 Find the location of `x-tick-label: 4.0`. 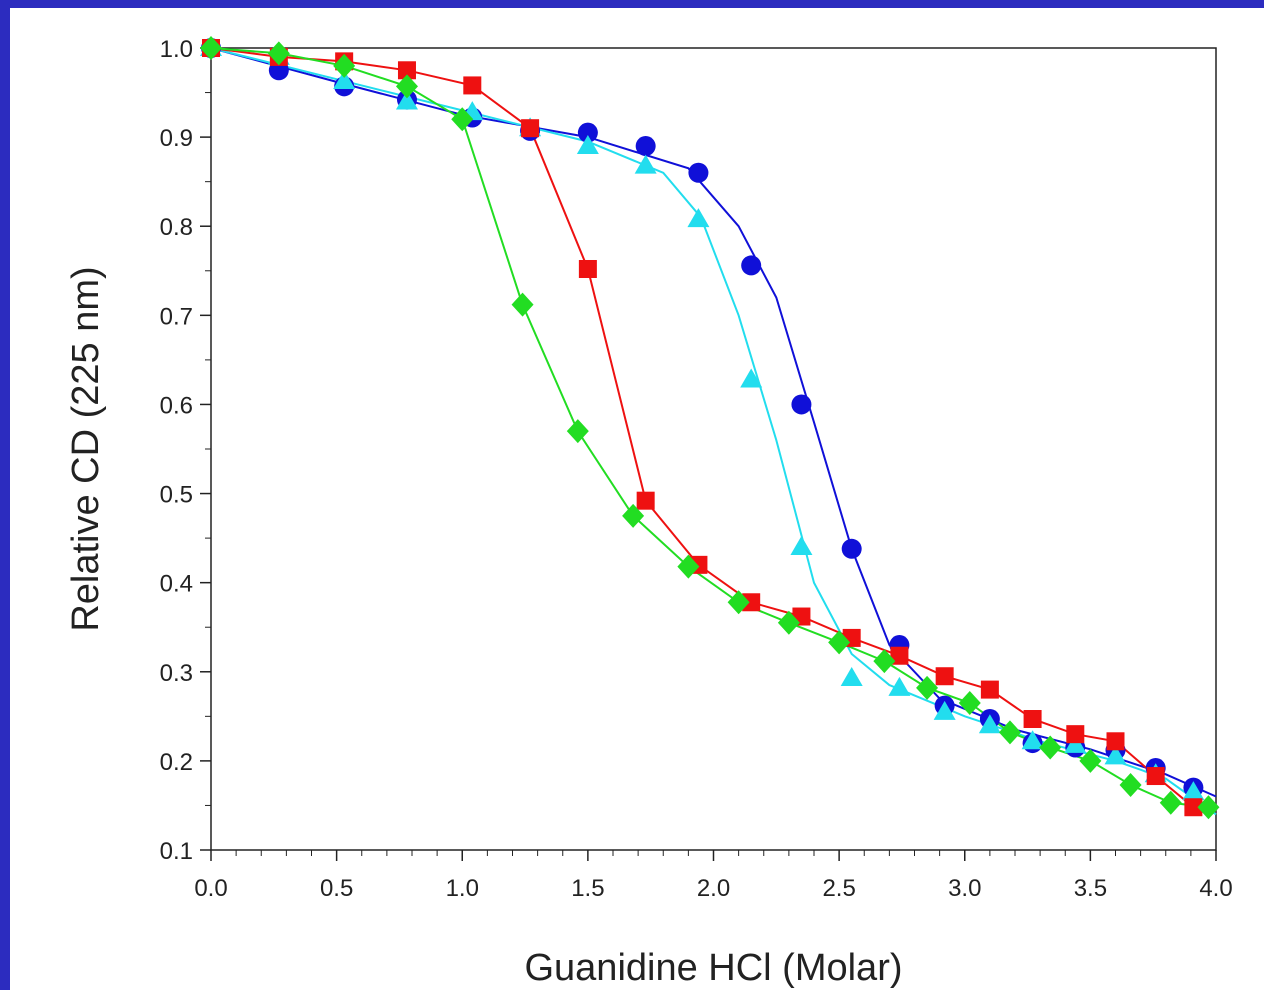

x-tick-label: 4.0 is located at coordinates (1215, 888).